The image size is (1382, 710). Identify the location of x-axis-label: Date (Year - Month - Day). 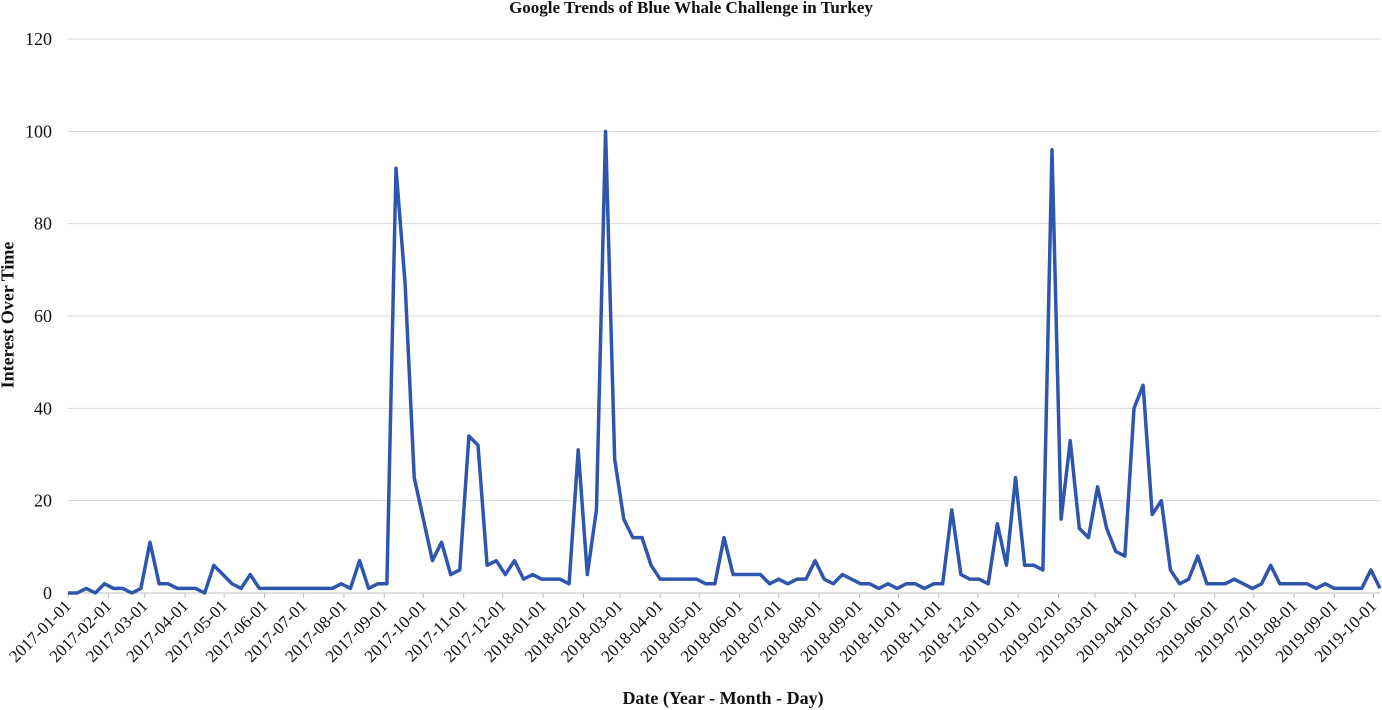
(723, 698).